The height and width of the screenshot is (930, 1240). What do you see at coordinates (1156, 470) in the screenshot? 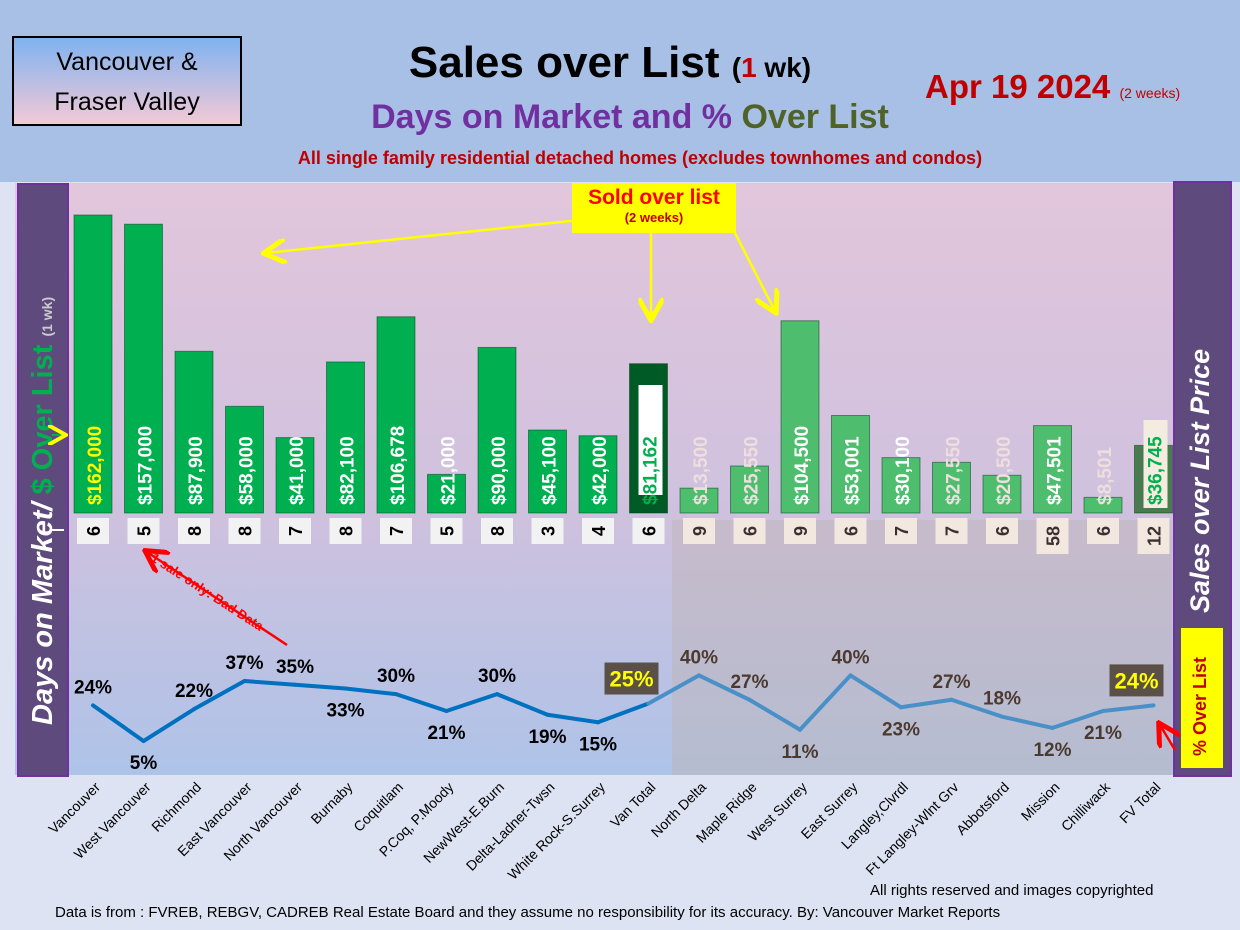
I see `bar-value-label: $36,745` at bounding box center [1156, 470].